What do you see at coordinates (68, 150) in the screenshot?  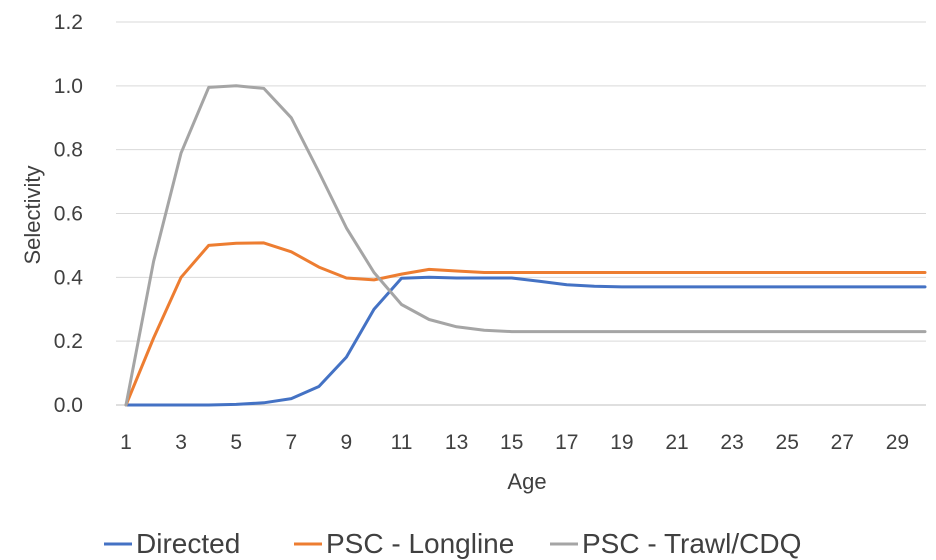 I see `y-tick-label: 0.8` at bounding box center [68, 150].